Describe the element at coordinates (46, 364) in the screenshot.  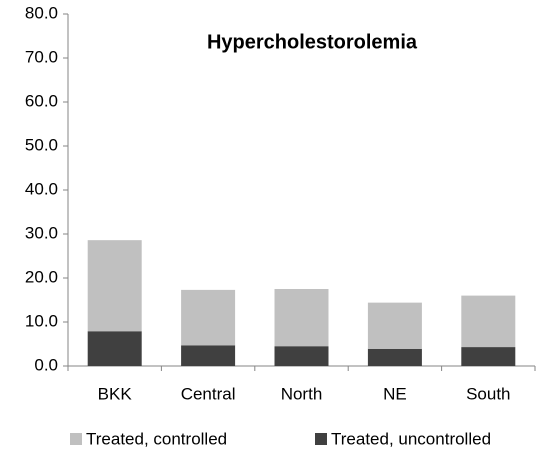
I see `y-tick-label: 0.0` at that location.